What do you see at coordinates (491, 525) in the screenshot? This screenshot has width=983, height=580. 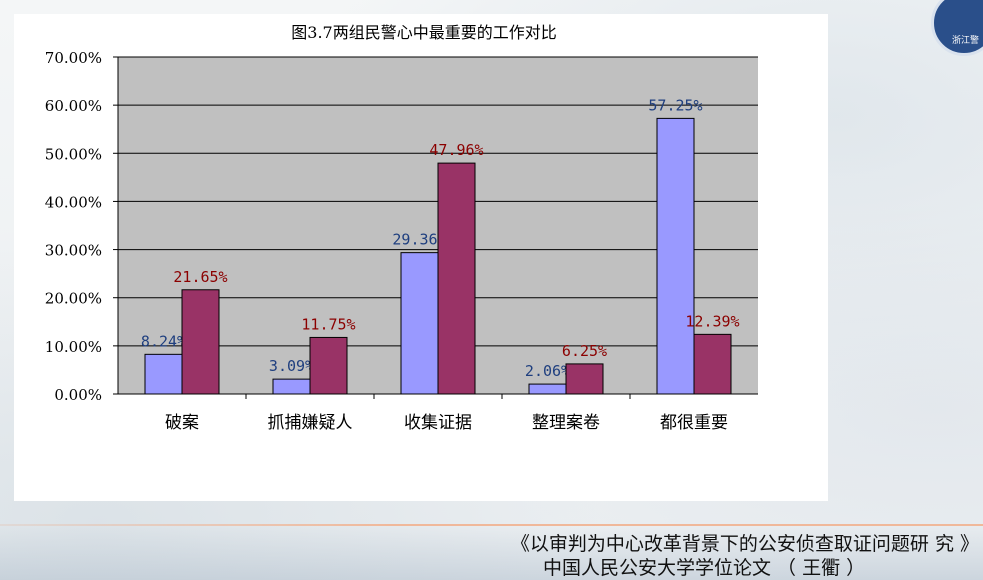 I see `footer-divider` at bounding box center [491, 525].